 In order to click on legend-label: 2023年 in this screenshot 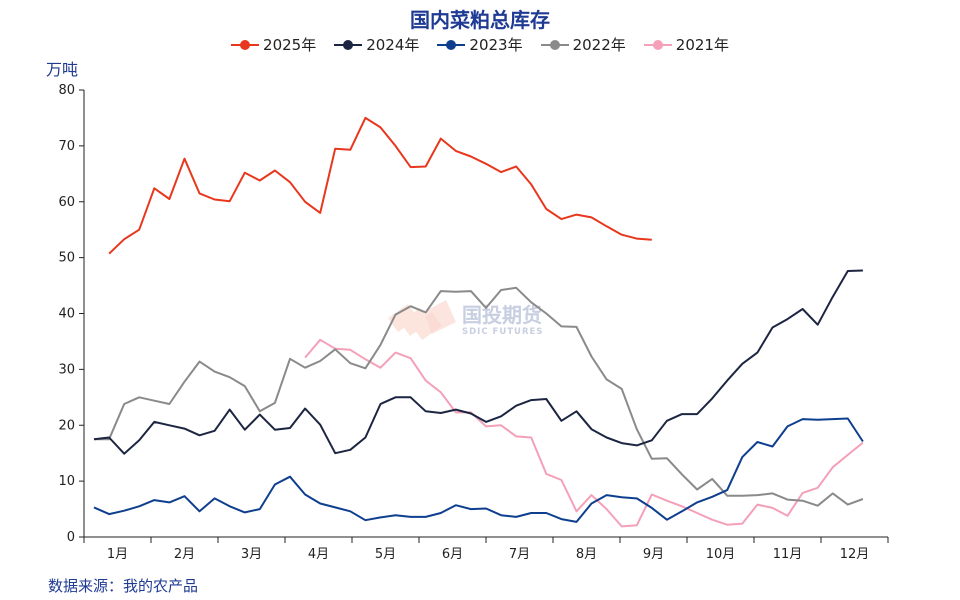, I will do `click(496, 45)`.